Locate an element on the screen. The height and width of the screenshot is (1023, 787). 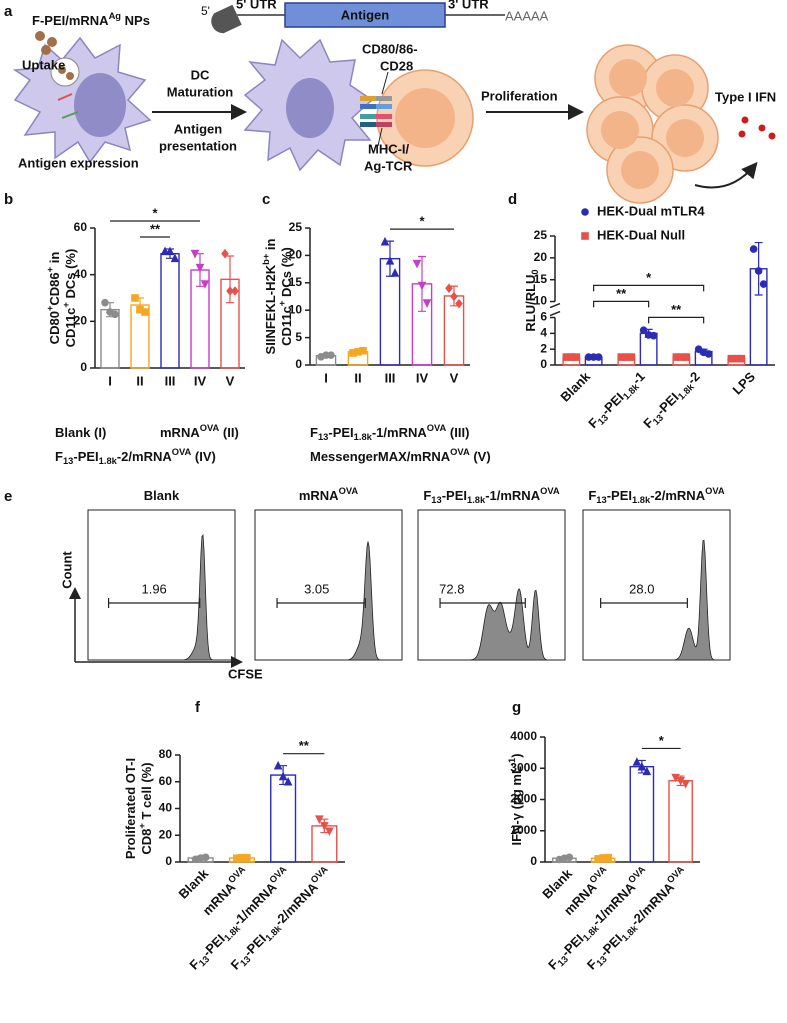
x-tick-label: III is located at coordinates (390, 377).